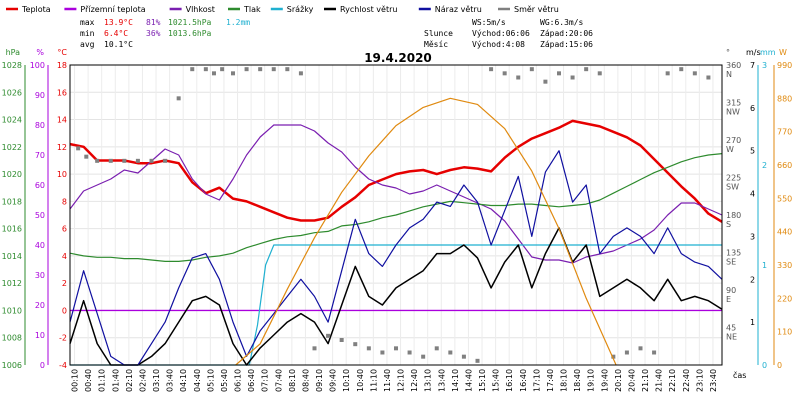 Image resolution: width=800 pixels, height=400 pixels. What do you see at coordinates (564, 380) in the screenshot?
I see `x-tick-36: 18:10` at bounding box center [564, 380].